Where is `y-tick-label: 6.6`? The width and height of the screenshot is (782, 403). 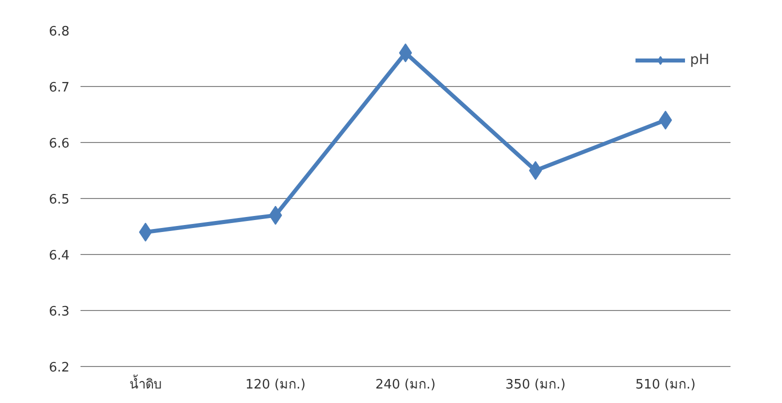 y-tick-label: 6.6 is located at coordinates (59, 144).